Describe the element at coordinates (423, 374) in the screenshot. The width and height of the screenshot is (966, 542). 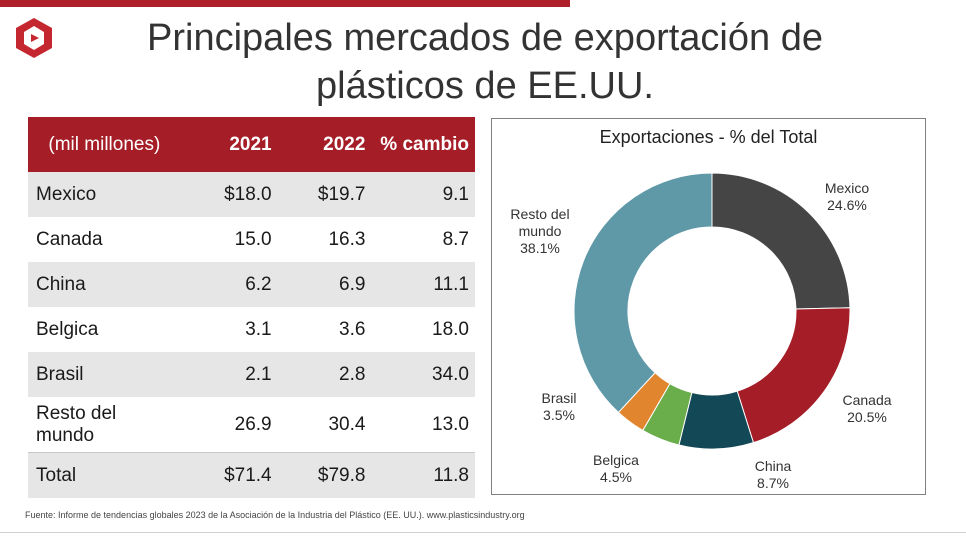
I see `row-change: 34.0` at that location.